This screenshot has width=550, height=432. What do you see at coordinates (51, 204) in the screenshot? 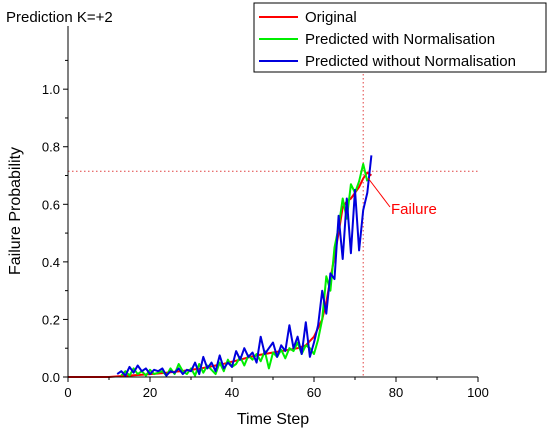
I see `y-tick-label: 0.6` at bounding box center [51, 204].